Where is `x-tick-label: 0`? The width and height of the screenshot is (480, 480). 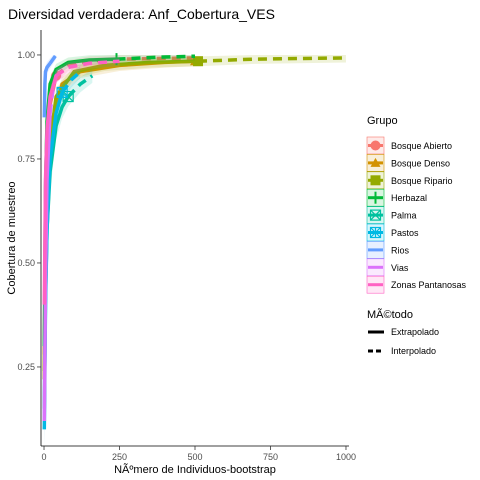 x-tick-label: 0 is located at coordinates (44, 457).